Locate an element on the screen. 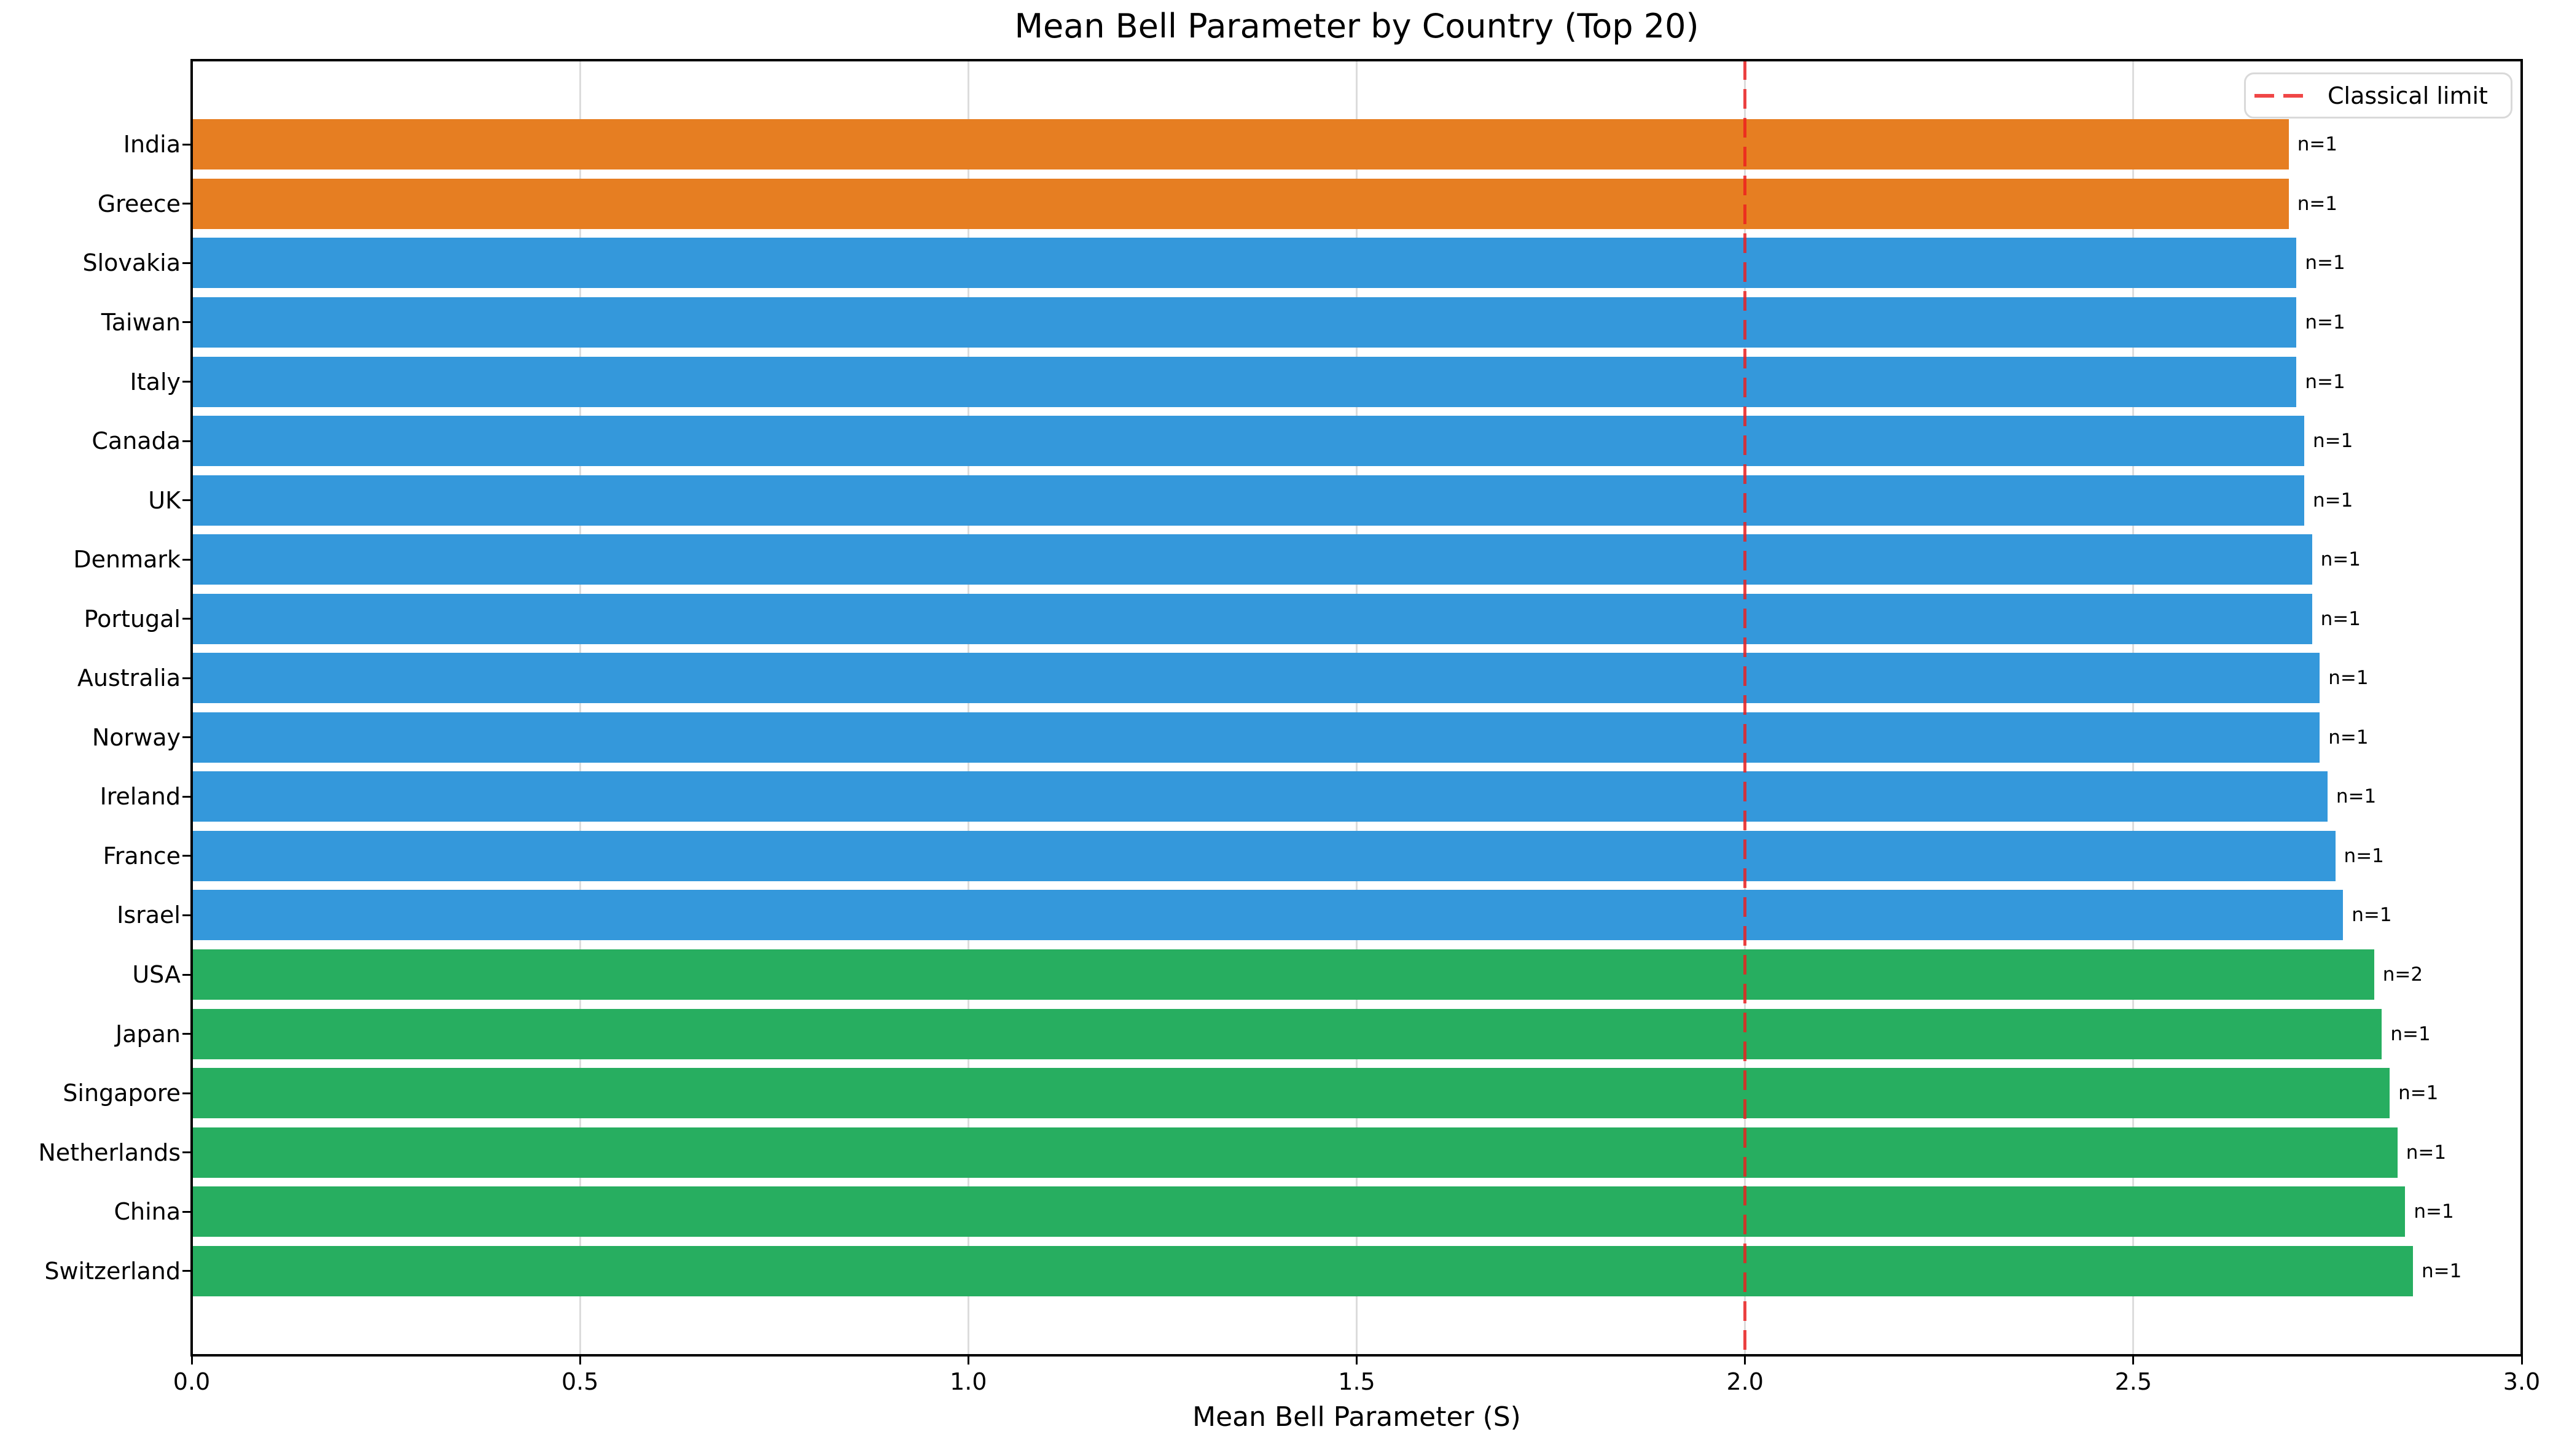 The height and width of the screenshot is (1456, 2561). x-tick-mark-1.0 is located at coordinates (968, 1360).